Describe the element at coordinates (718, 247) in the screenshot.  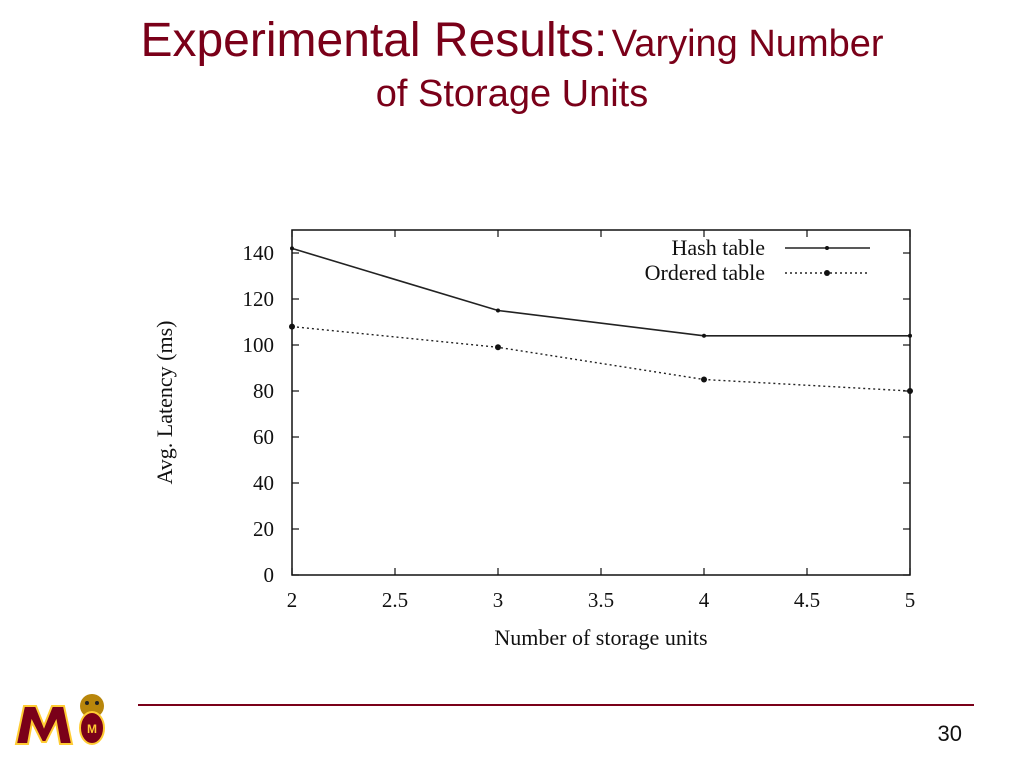
I see `legend-label-hash-table: Hash table` at that location.